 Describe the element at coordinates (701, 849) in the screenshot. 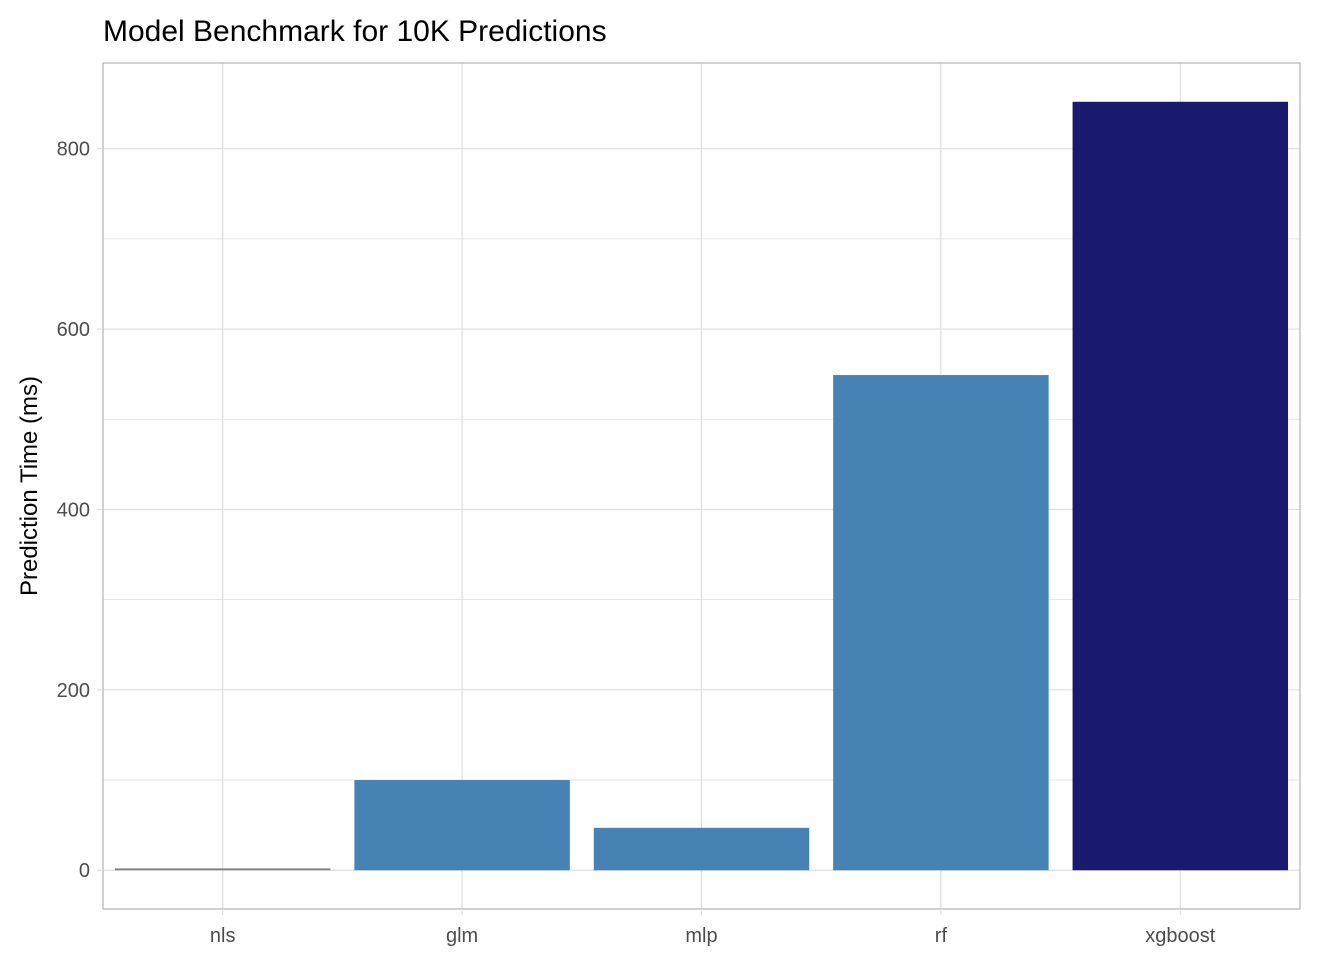

I see `bar-mlp` at that location.